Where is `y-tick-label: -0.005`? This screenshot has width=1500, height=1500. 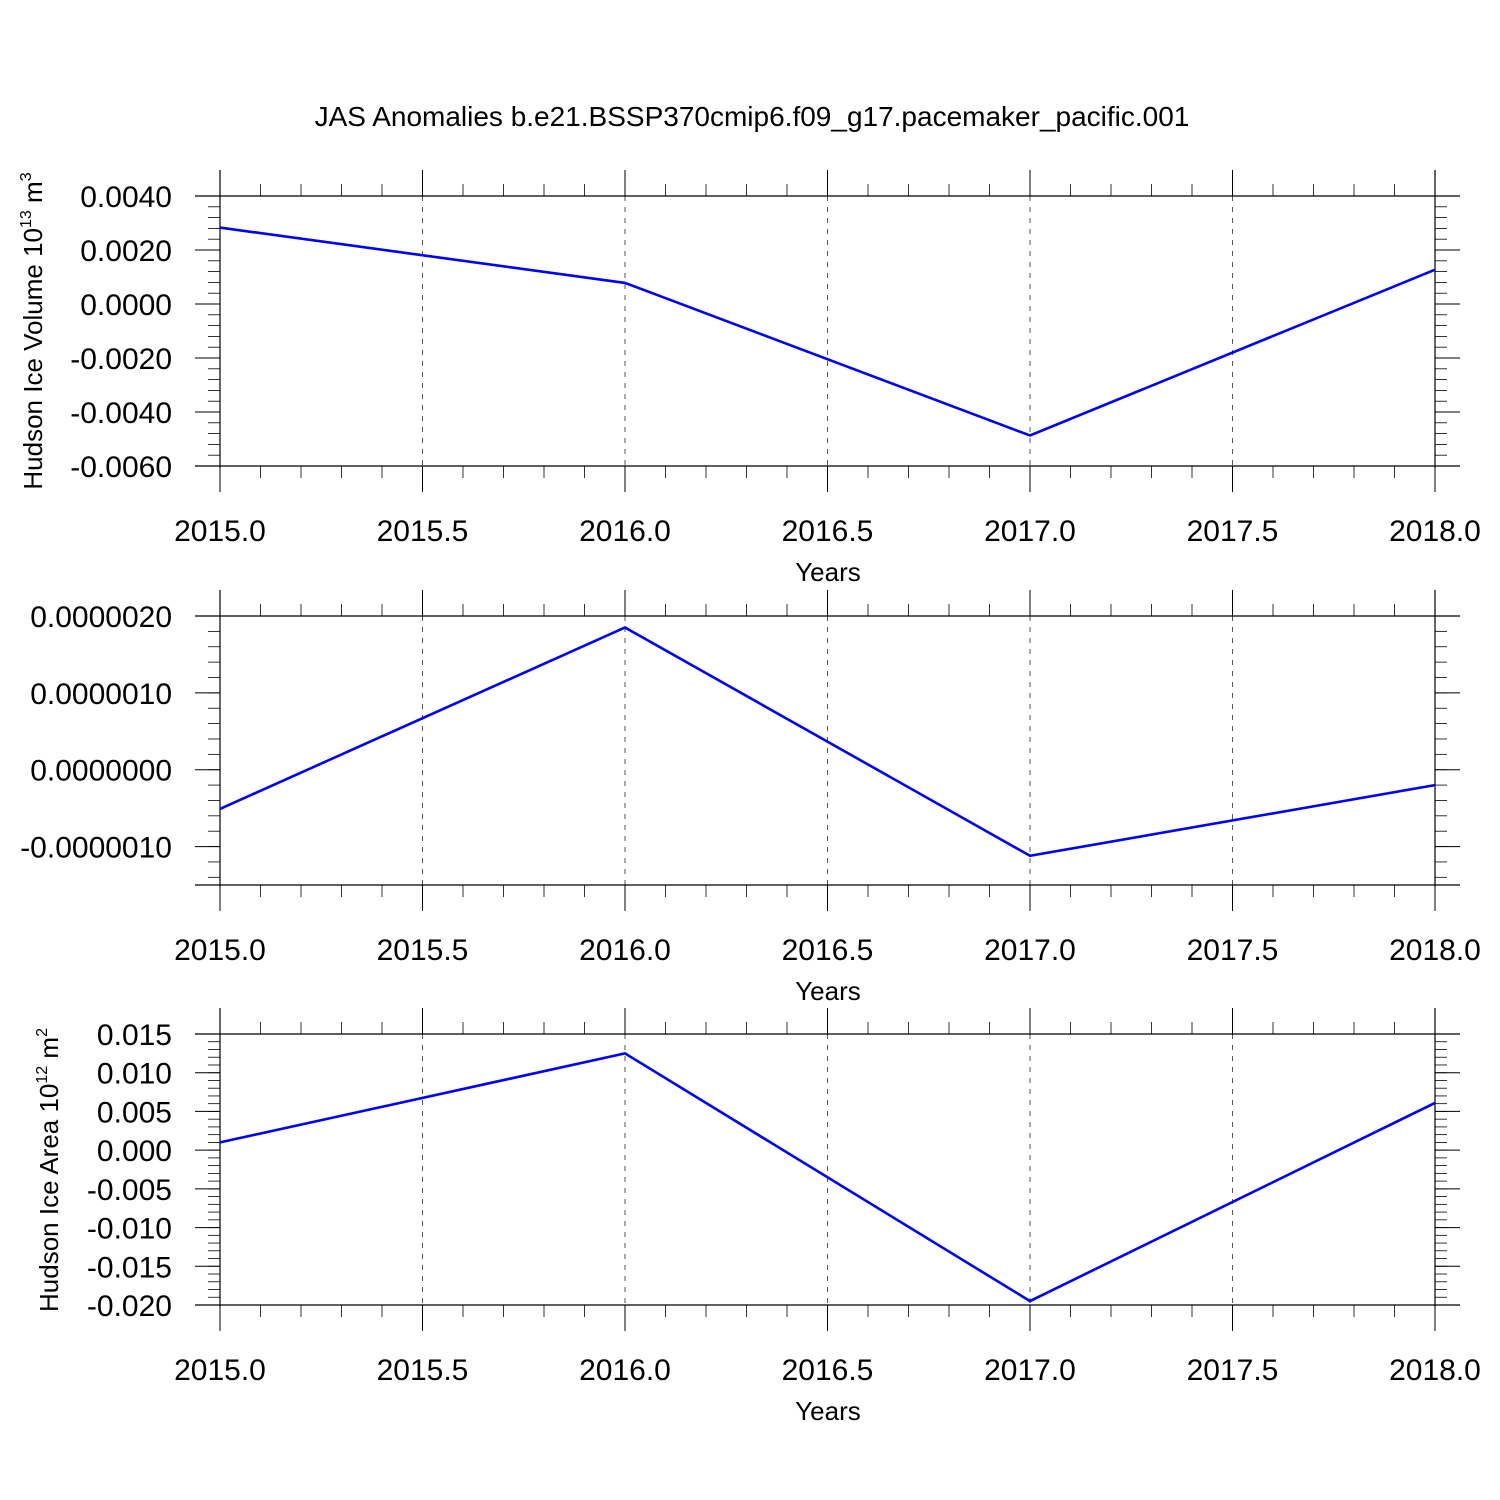 y-tick-label: -0.005 is located at coordinates (129, 1190).